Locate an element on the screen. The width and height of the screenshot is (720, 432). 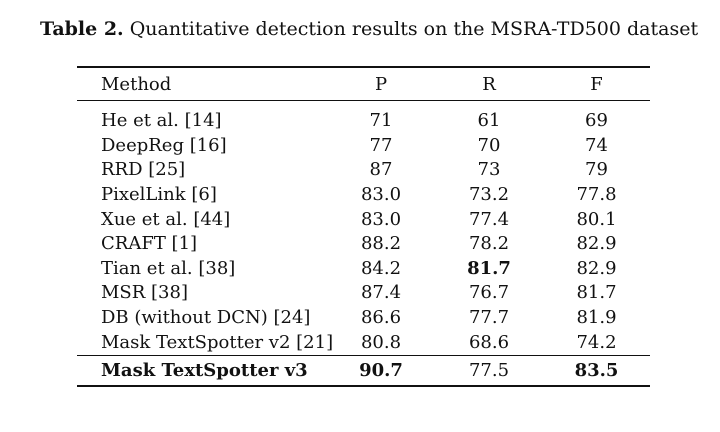
cell-f: 74.2 is located at coordinates (596, 342).